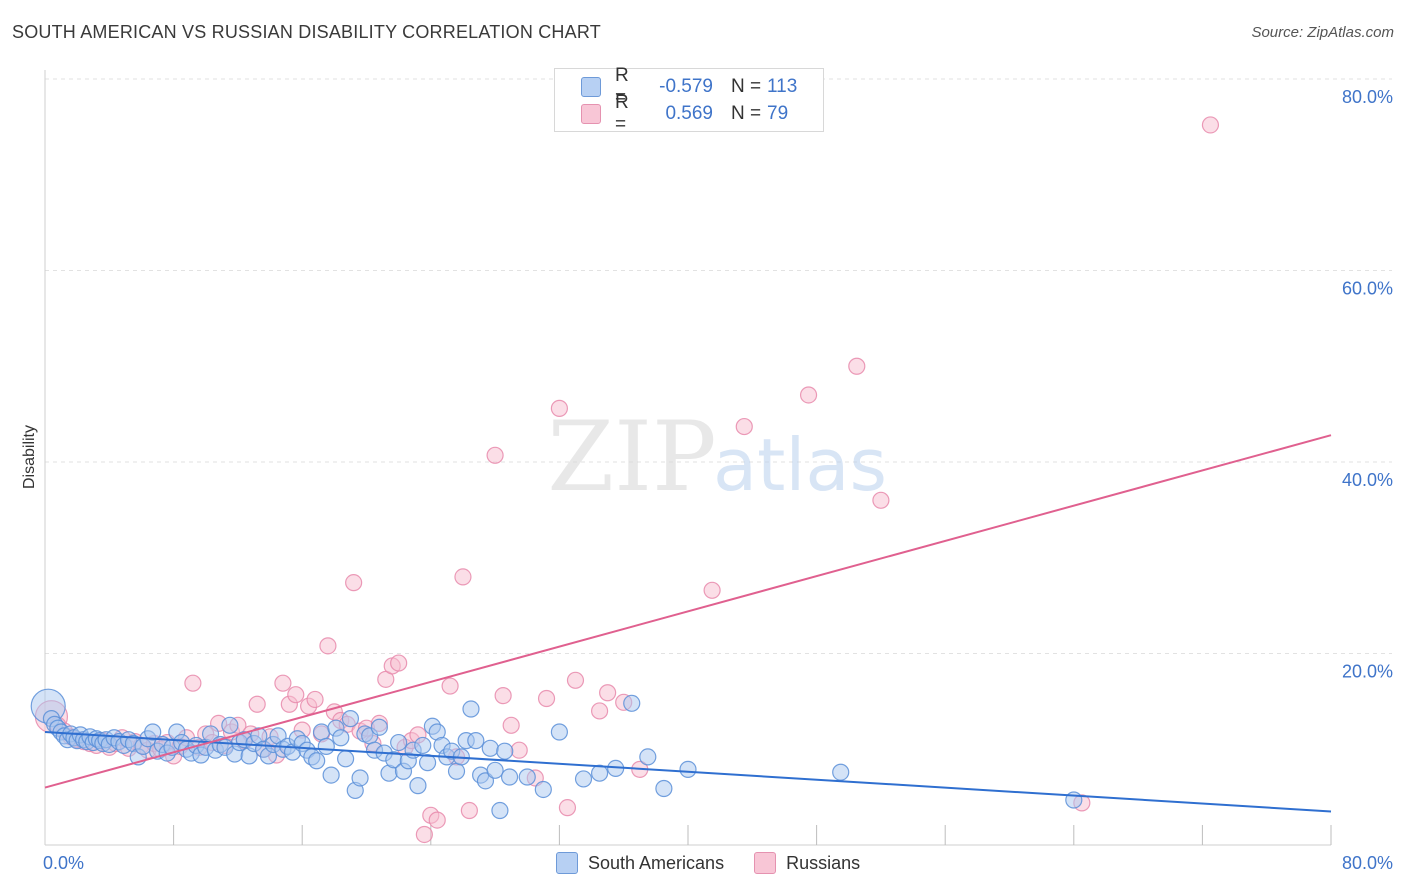 The width and height of the screenshot is (1406, 892). I want to click on legend-item-south-americans: South Americans, so click(640, 863).